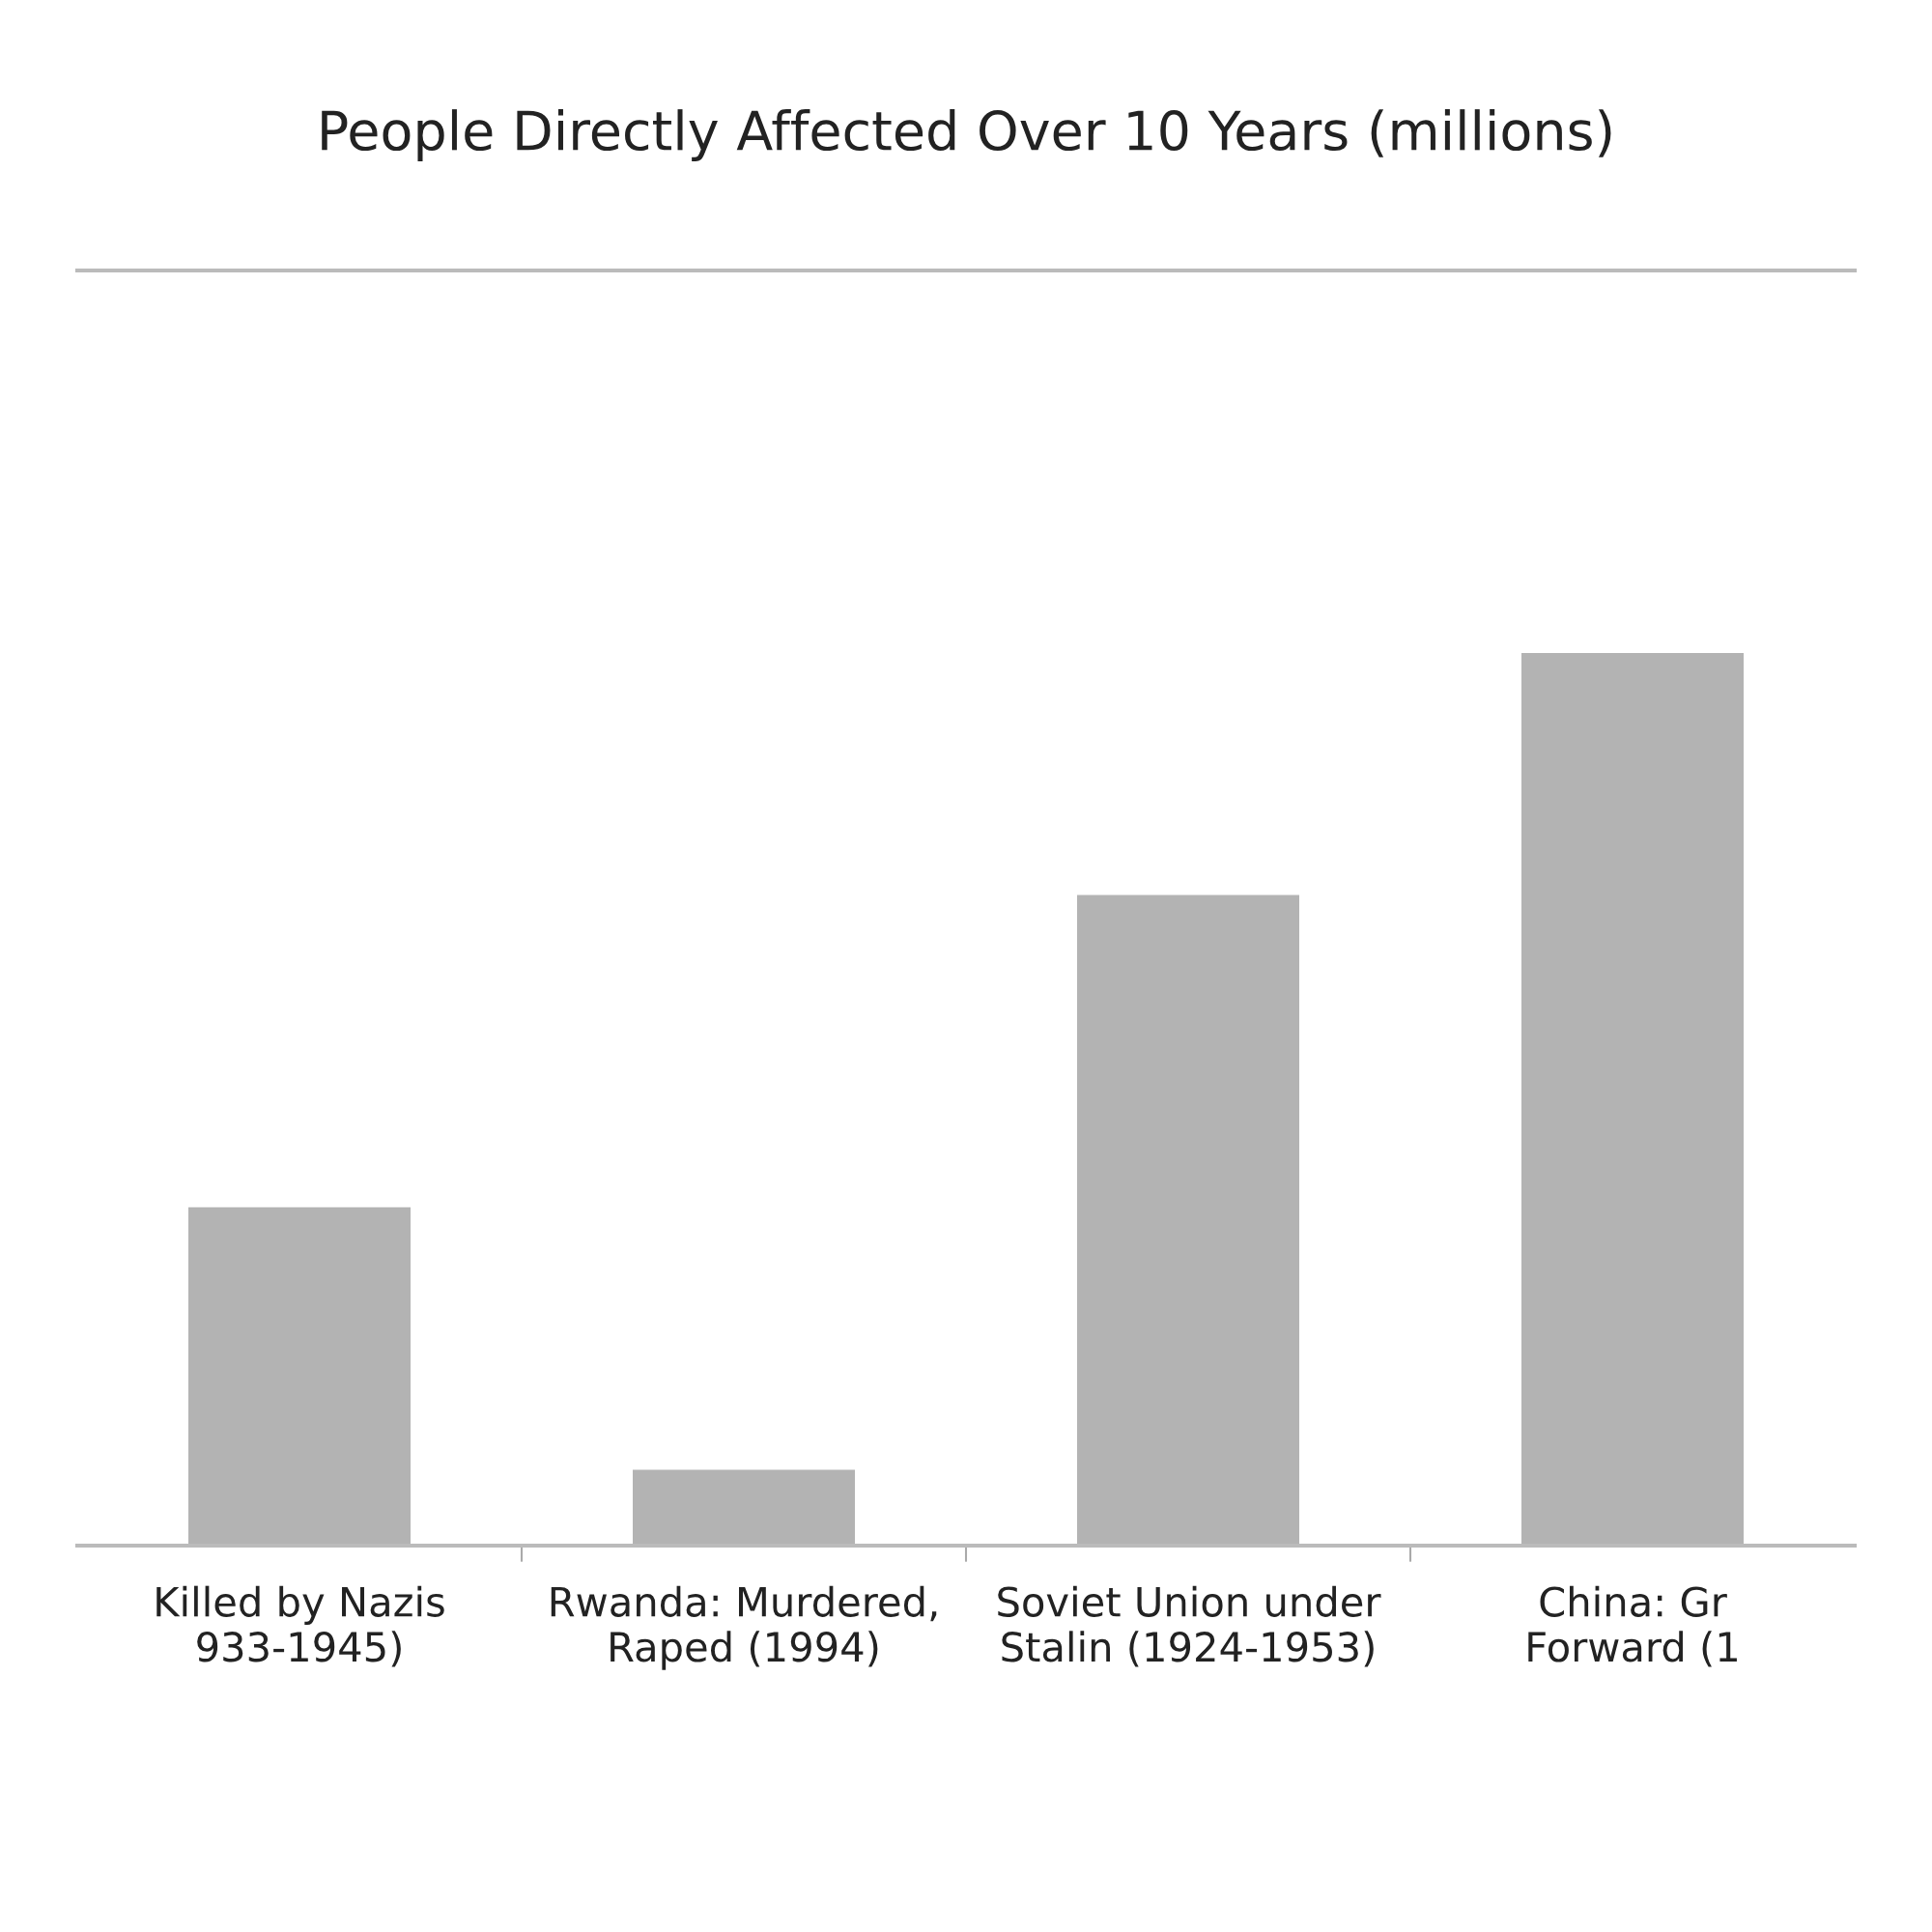 Image resolution: width=1932 pixels, height=1932 pixels. What do you see at coordinates (1632, 1626) in the screenshot?
I see `x-tick-label: China: Gr Forward (1` at bounding box center [1632, 1626].